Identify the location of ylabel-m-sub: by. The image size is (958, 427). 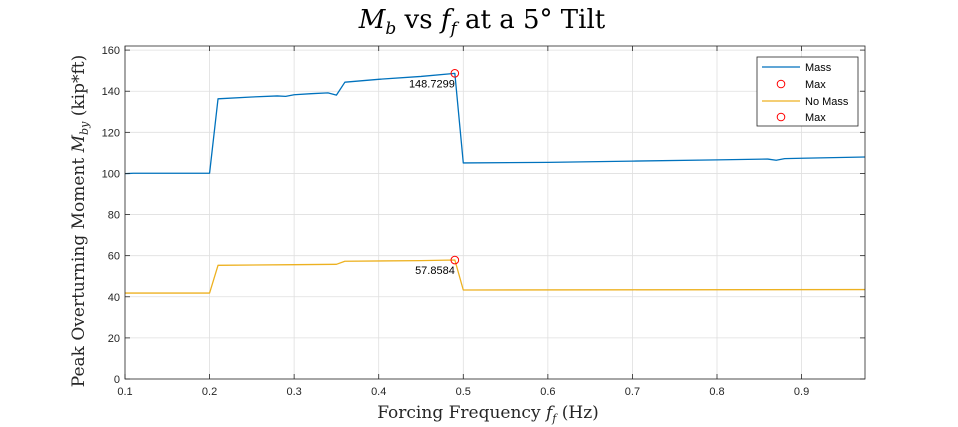
(84, 128).